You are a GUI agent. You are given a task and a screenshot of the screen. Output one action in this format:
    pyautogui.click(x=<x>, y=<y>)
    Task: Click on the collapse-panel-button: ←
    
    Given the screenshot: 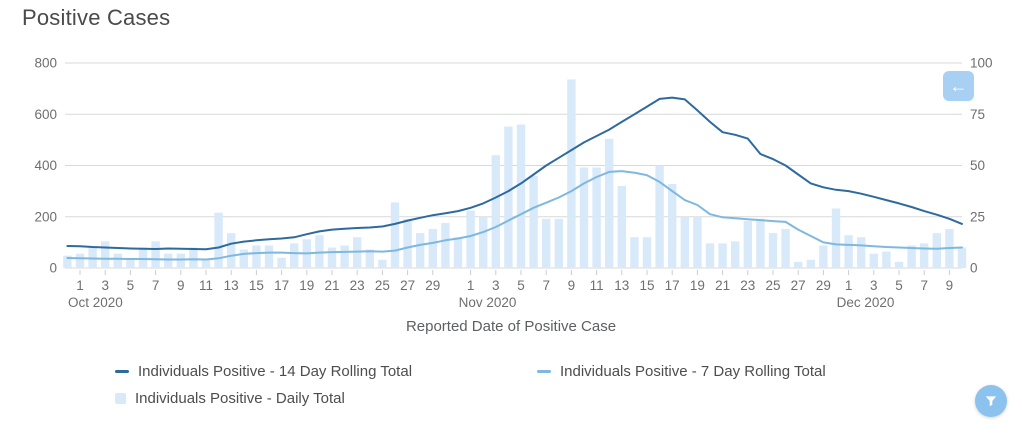 What is the action you would take?
    pyautogui.click(x=958, y=86)
    